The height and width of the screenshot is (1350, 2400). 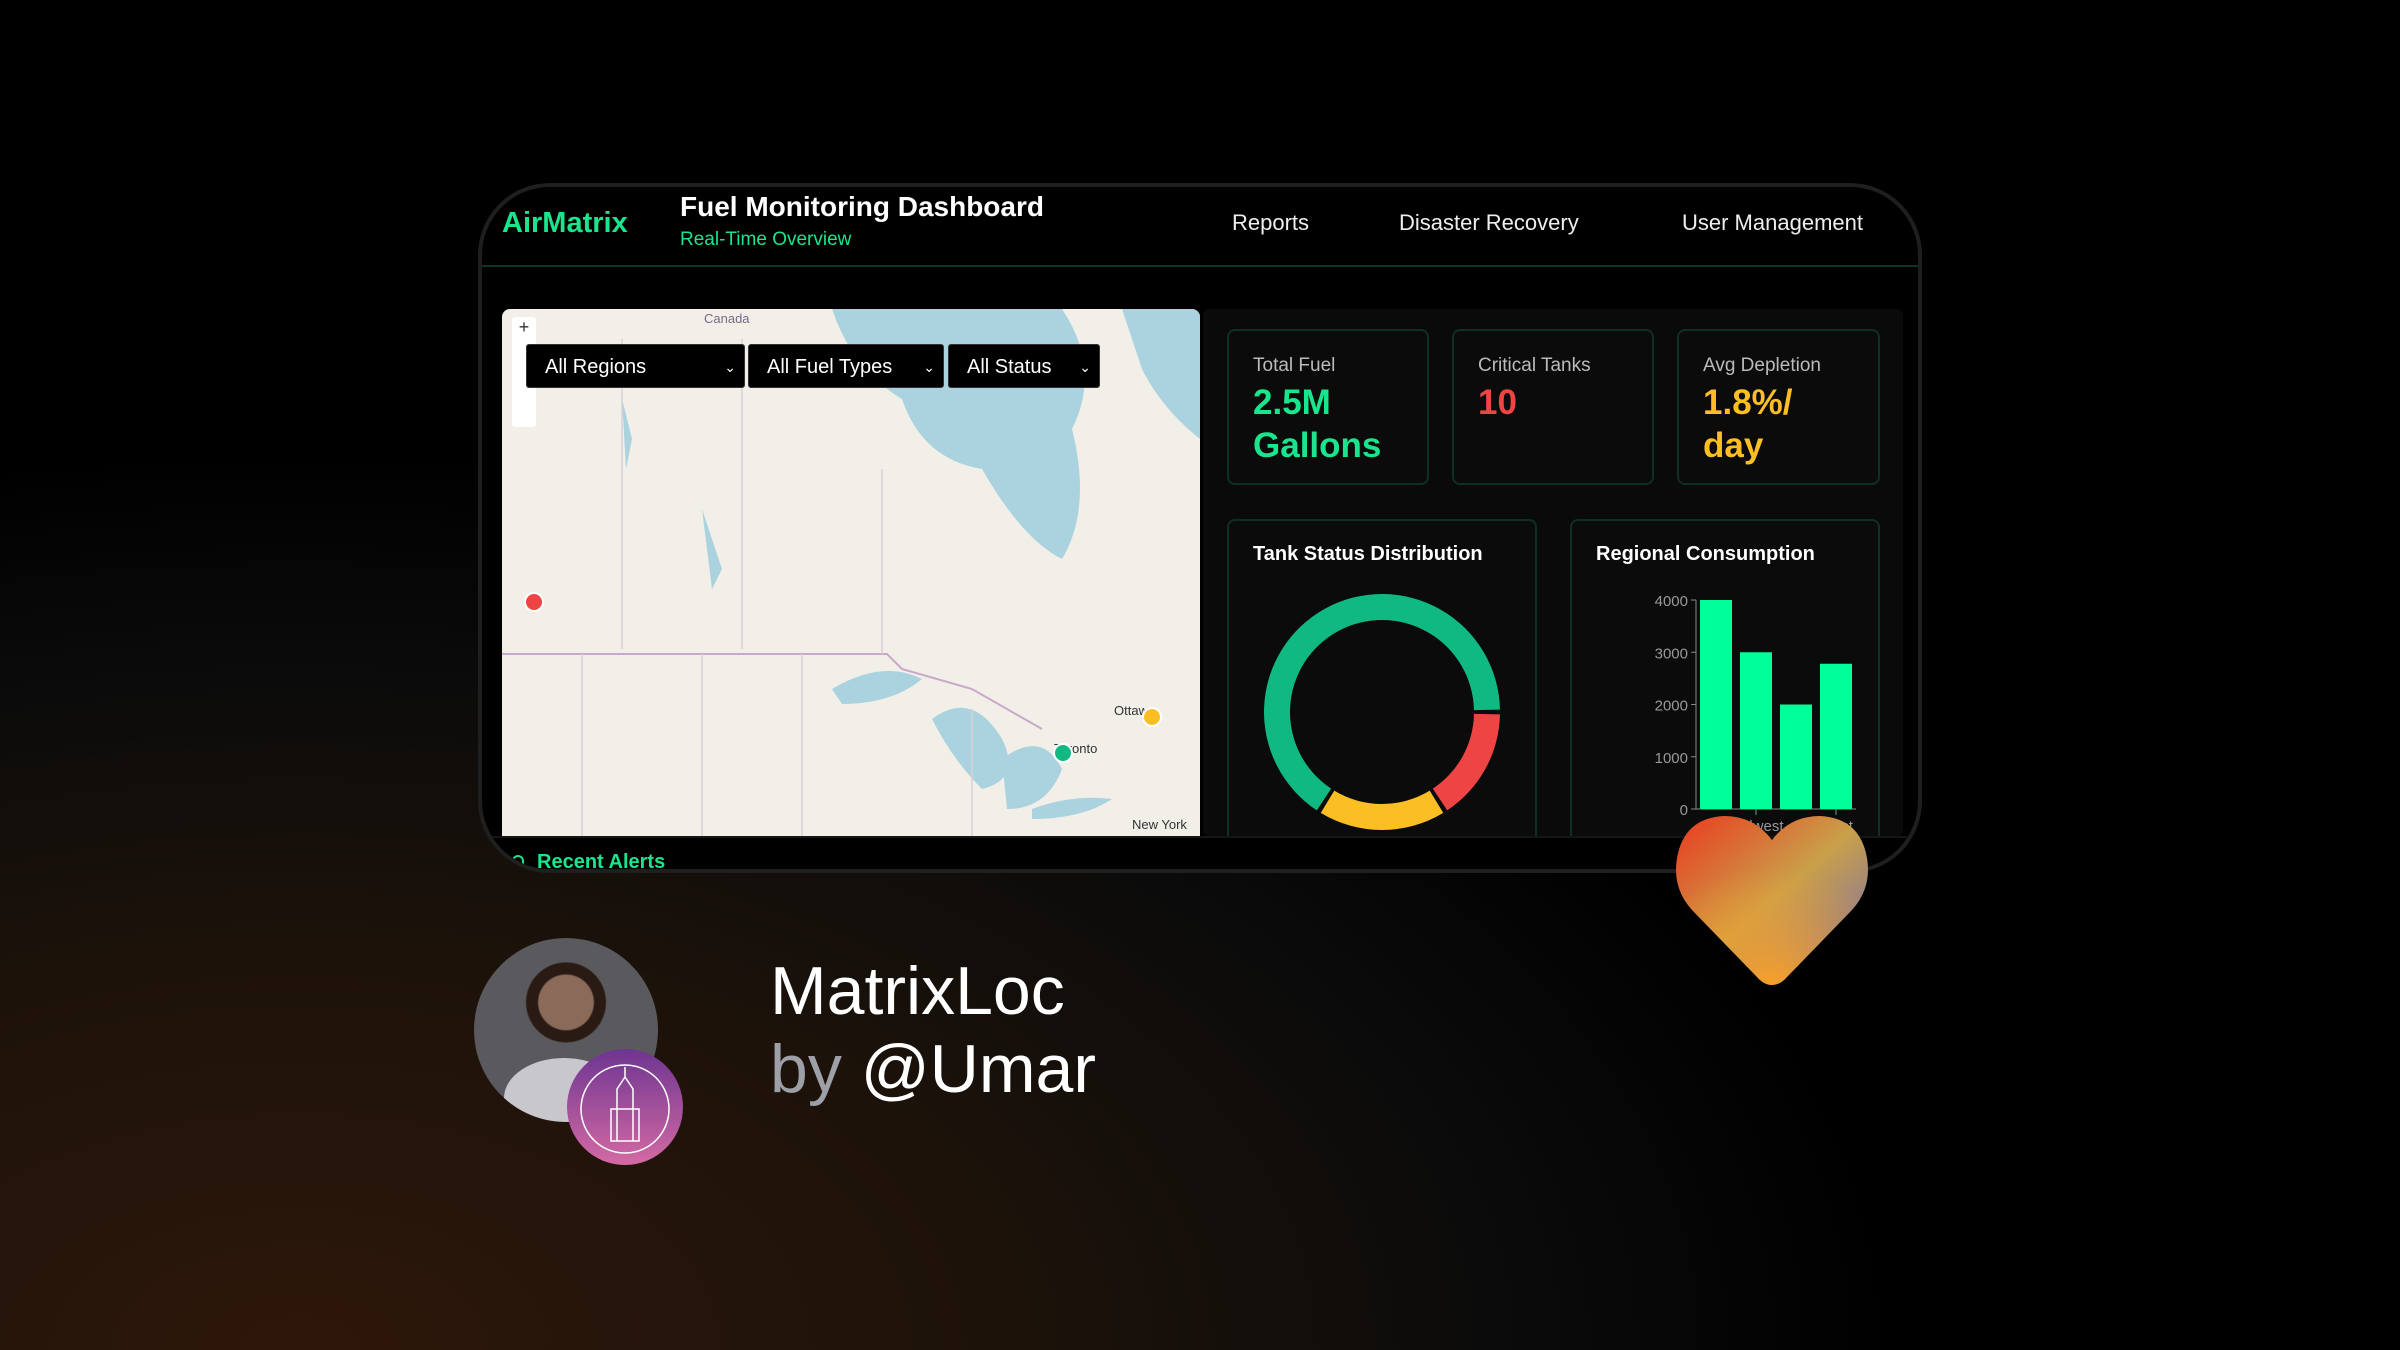 I want to click on author-line: by @Umar, so click(x=933, y=1069).